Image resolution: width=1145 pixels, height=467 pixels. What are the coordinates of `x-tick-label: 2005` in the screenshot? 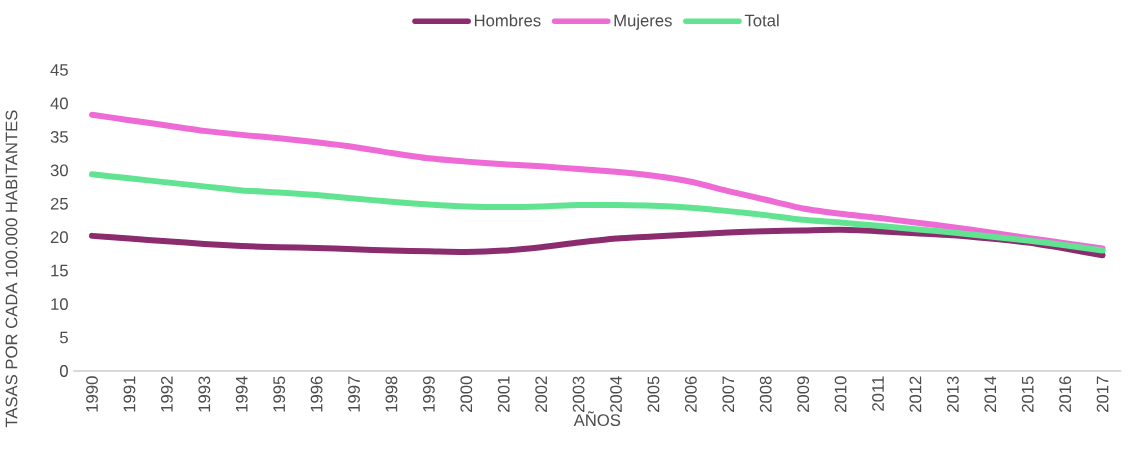 It's located at (653, 394).